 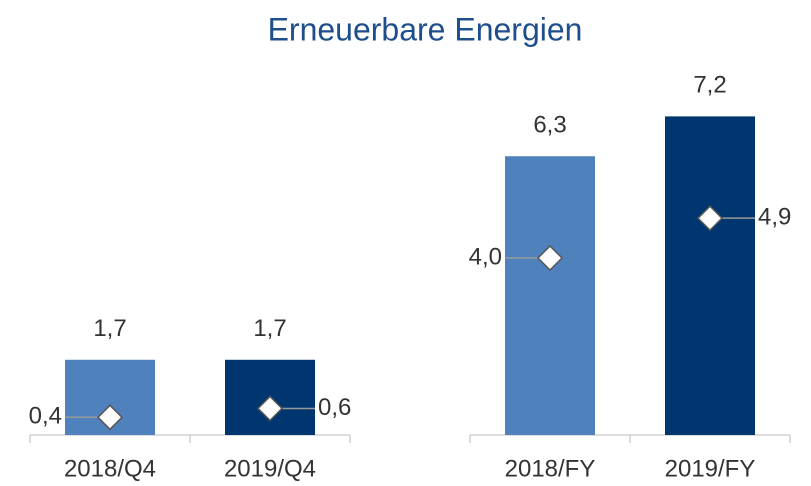 I want to click on marker-value-label: 0,4, so click(x=45, y=416).